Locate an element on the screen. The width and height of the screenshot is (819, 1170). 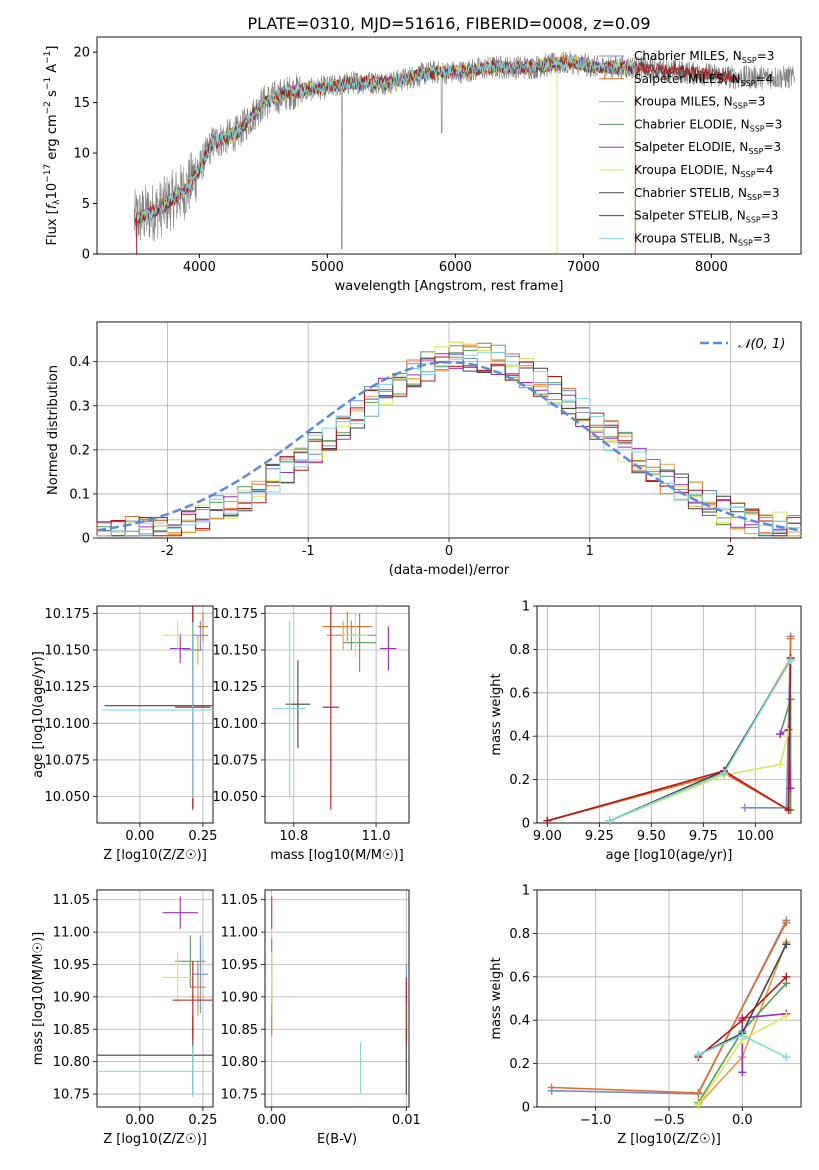
x-tick-label: 7000 is located at coordinates (583, 267).